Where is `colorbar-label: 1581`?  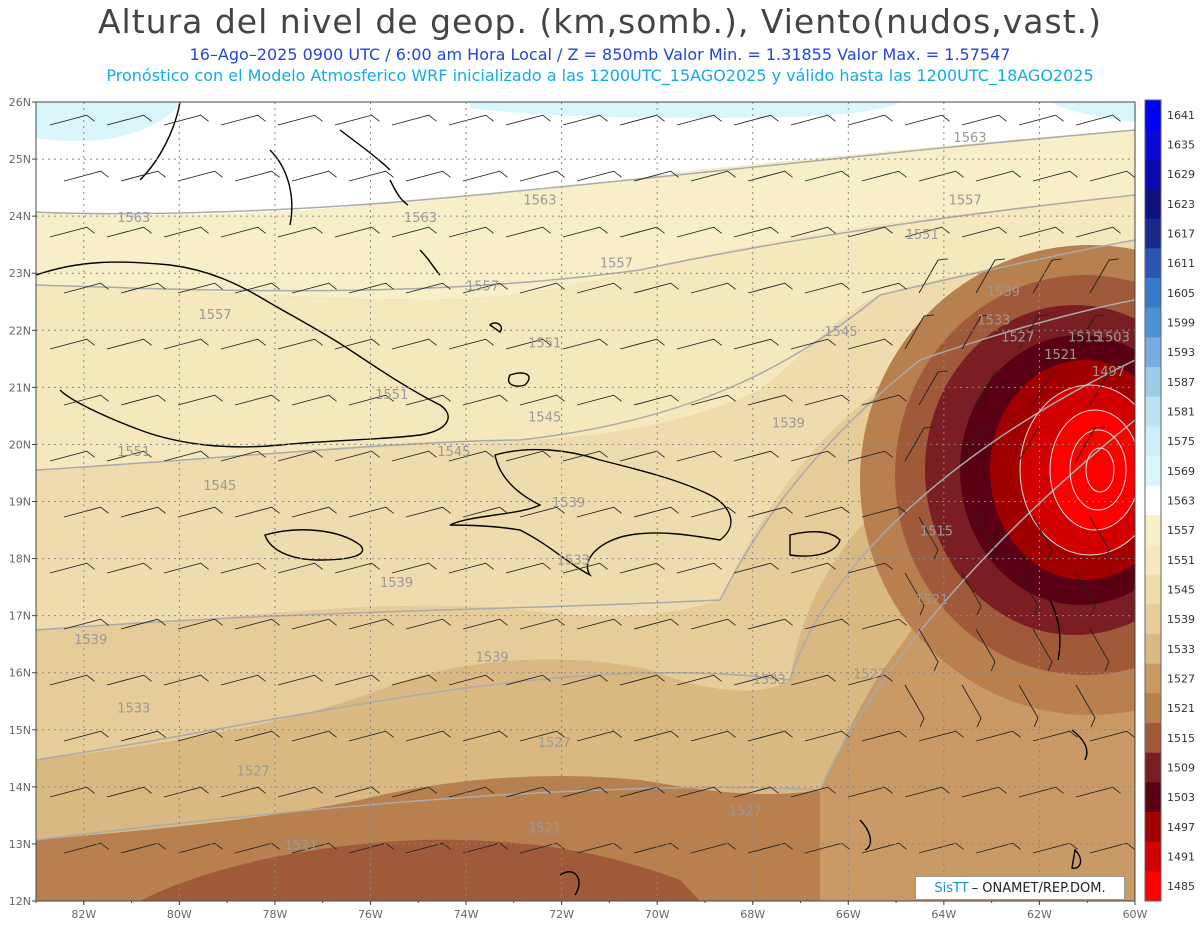
colorbar-label: 1581 is located at coordinates (1181, 412).